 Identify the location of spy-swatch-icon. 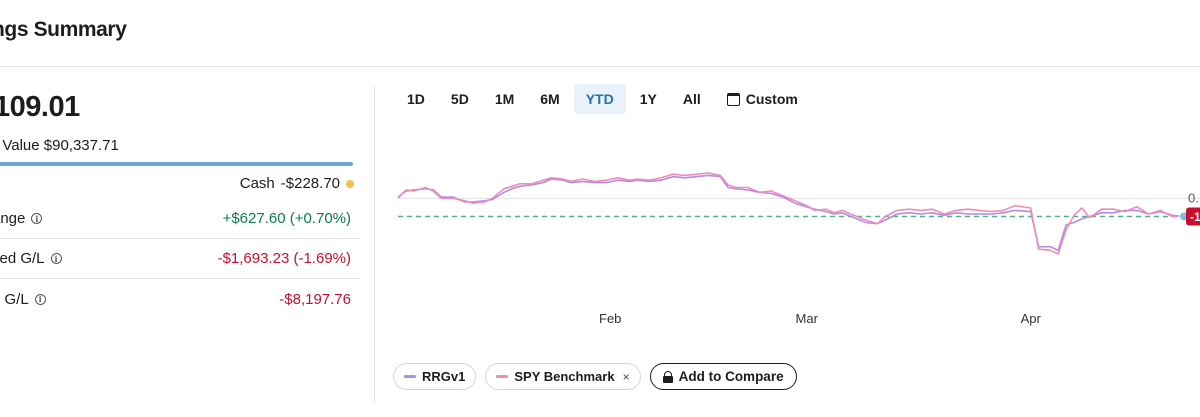
(502, 376).